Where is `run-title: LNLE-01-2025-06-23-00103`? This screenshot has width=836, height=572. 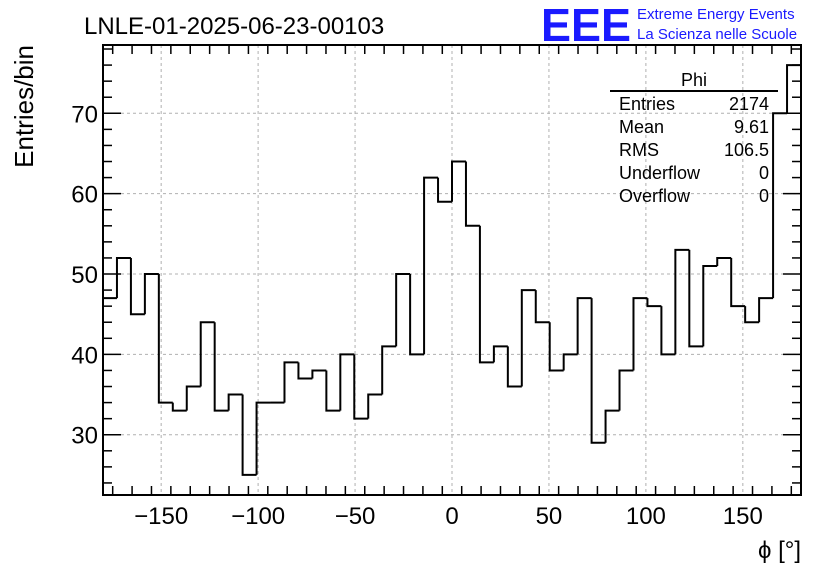
run-title: LNLE-01-2025-06-23-00103 is located at coordinates (234, 26).